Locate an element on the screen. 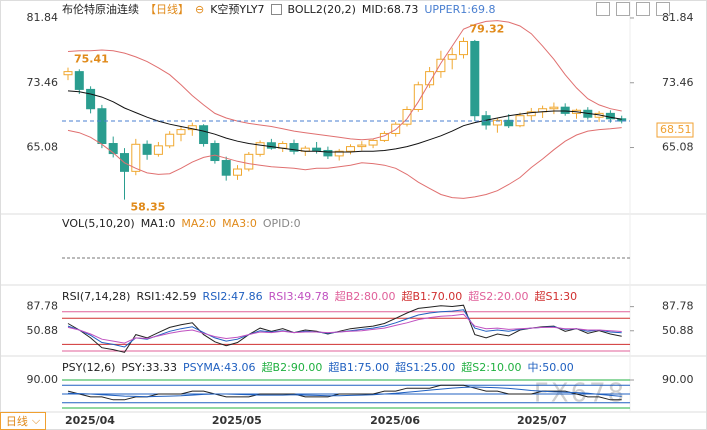 This screenshot has width=707, height=430. legend-item: 超S2:20.00 is located at coordinates (498, 296).